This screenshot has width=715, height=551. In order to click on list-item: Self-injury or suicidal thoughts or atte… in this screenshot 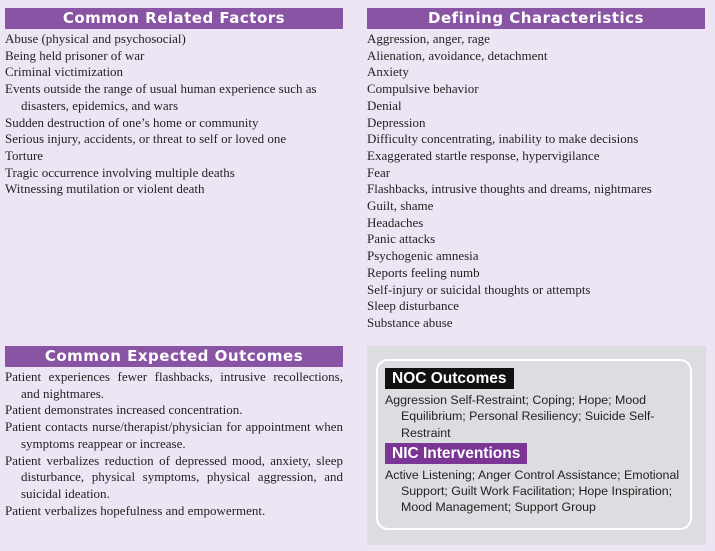, I will do `click(479, 289)`.